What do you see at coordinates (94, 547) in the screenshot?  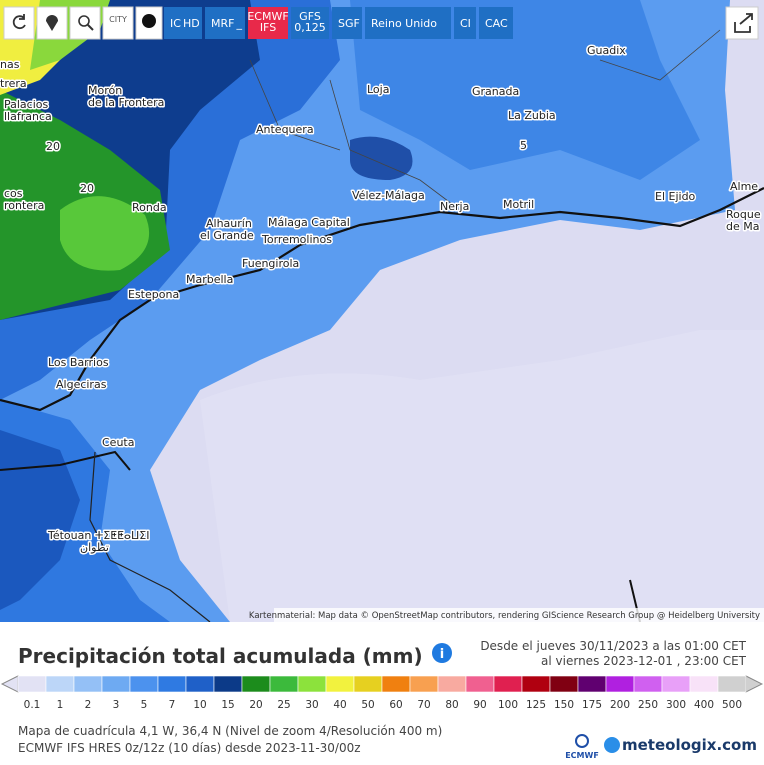 I see `city-label: تطوان` at bounding box center [94, 547].